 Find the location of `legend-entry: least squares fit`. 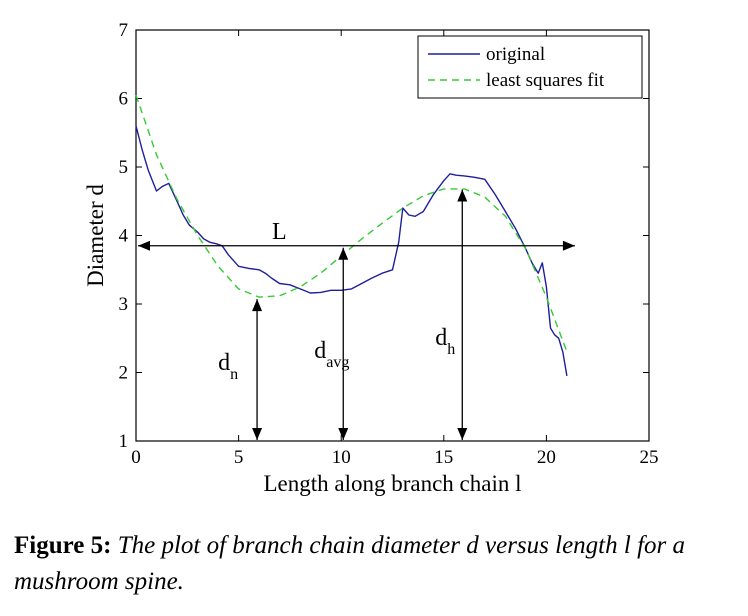

legend-entry: least squares fit is located at coordinates (545, 80).